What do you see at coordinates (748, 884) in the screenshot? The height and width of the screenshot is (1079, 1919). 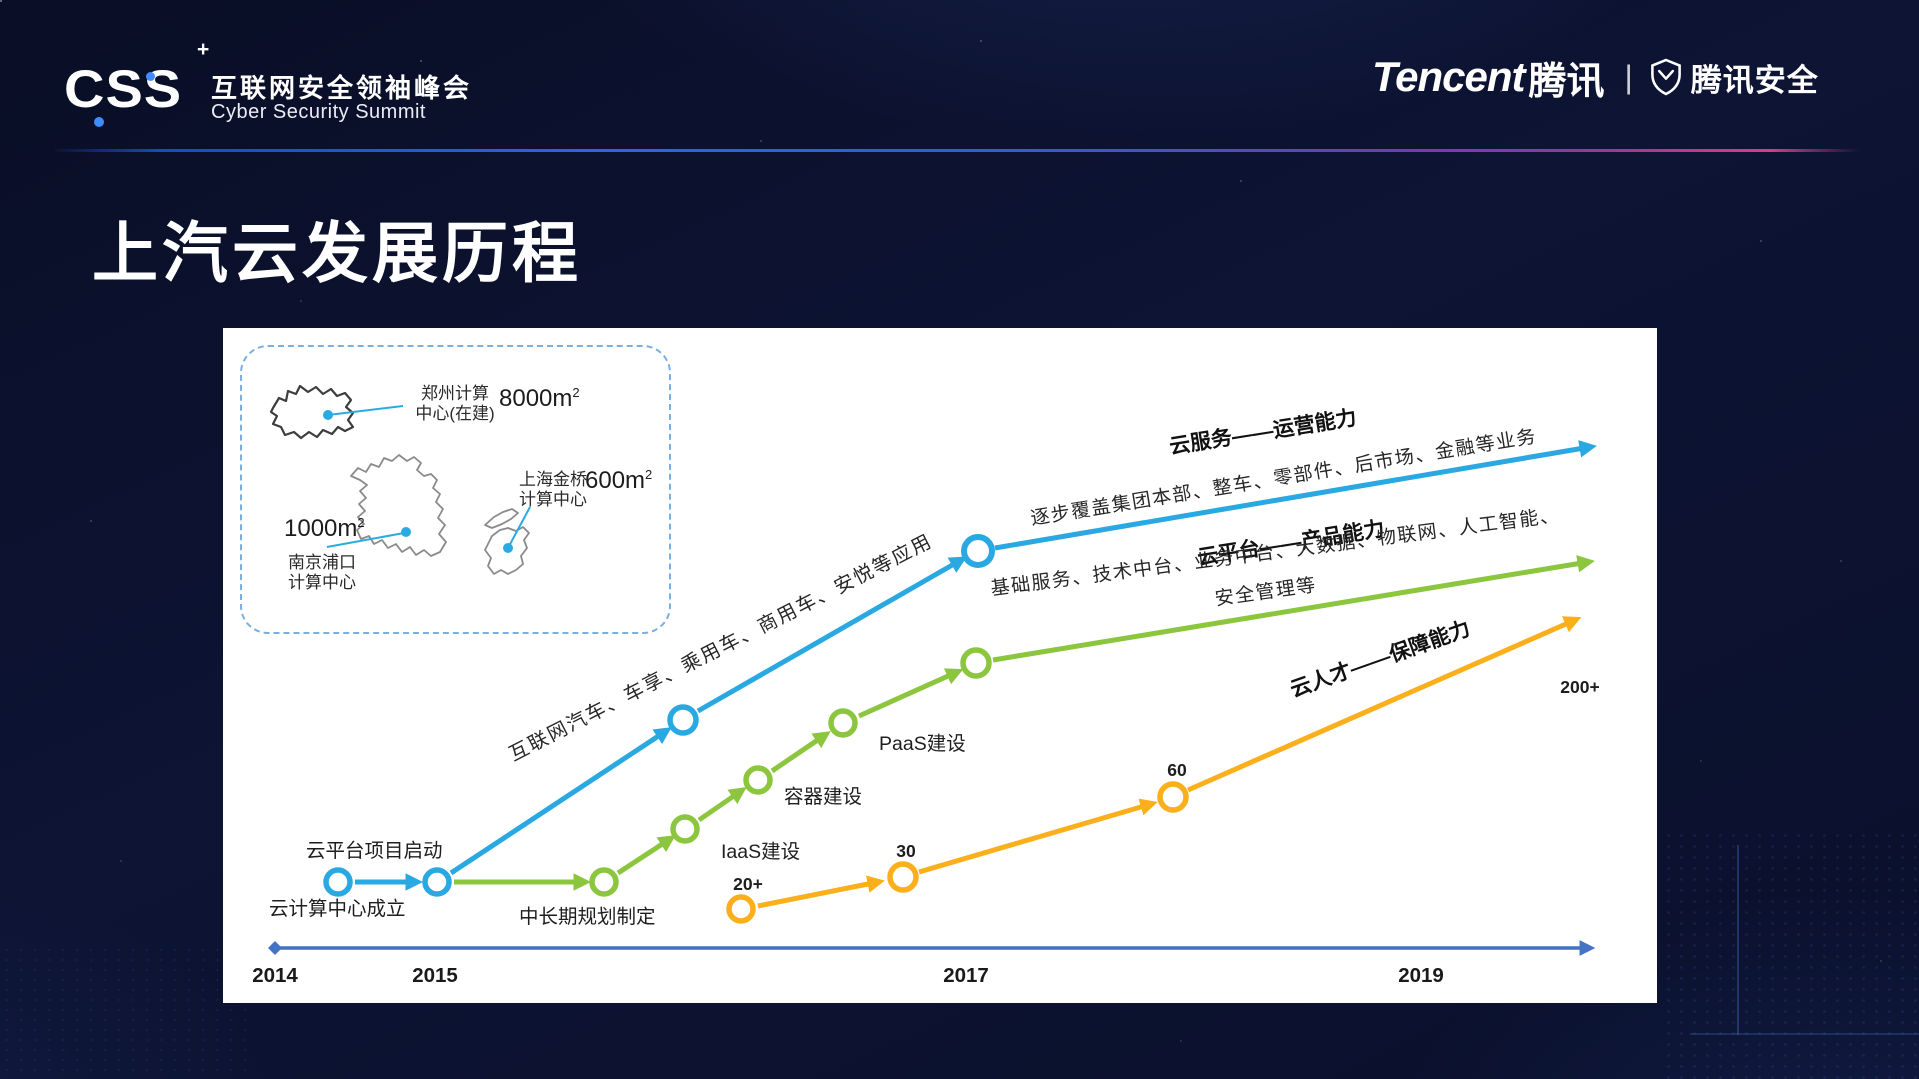 I see `talent-value-20plus: 20+` at bounding box center [748, 884].